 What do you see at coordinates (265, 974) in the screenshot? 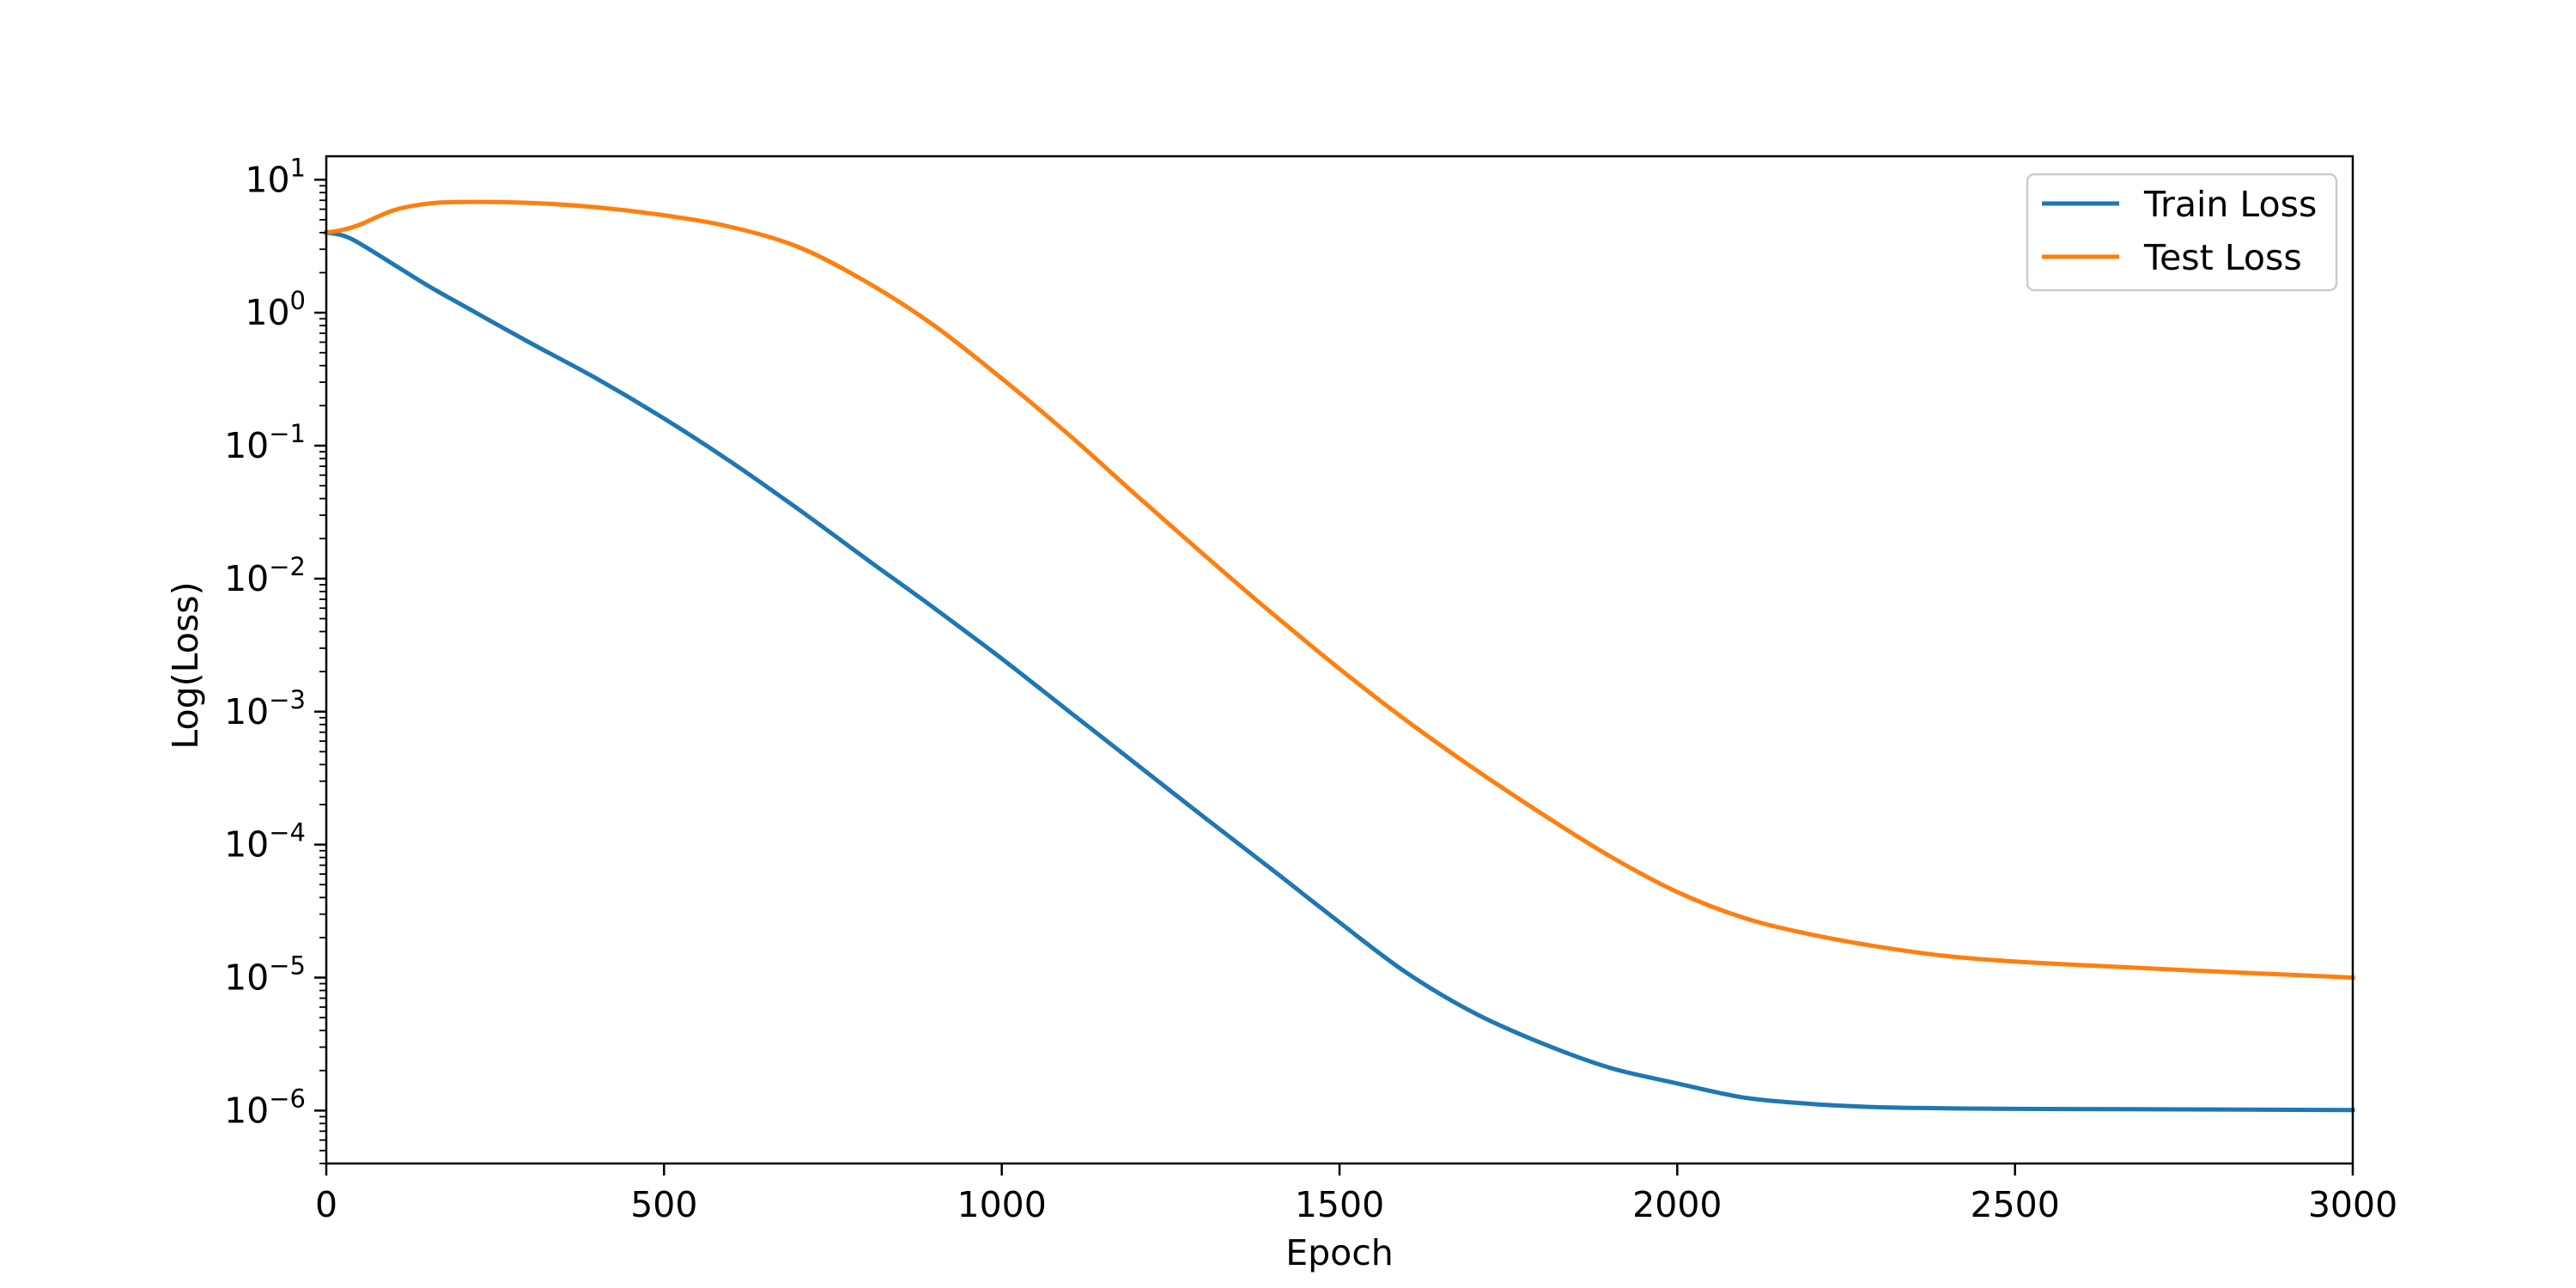
I see `y-tick-label-m5: 10⁻⁵` at bounding box center [265, 974].